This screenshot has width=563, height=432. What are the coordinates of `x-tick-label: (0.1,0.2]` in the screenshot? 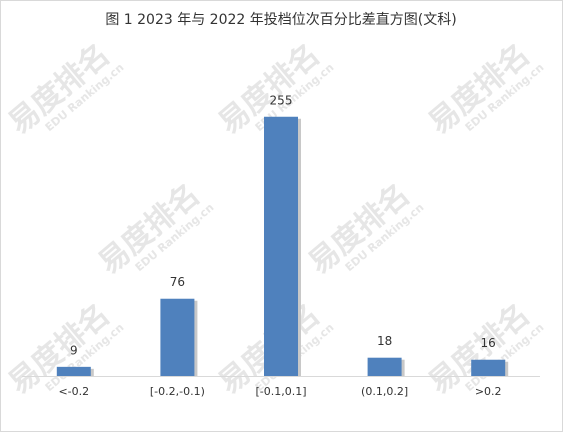 It's located at (384, 391).